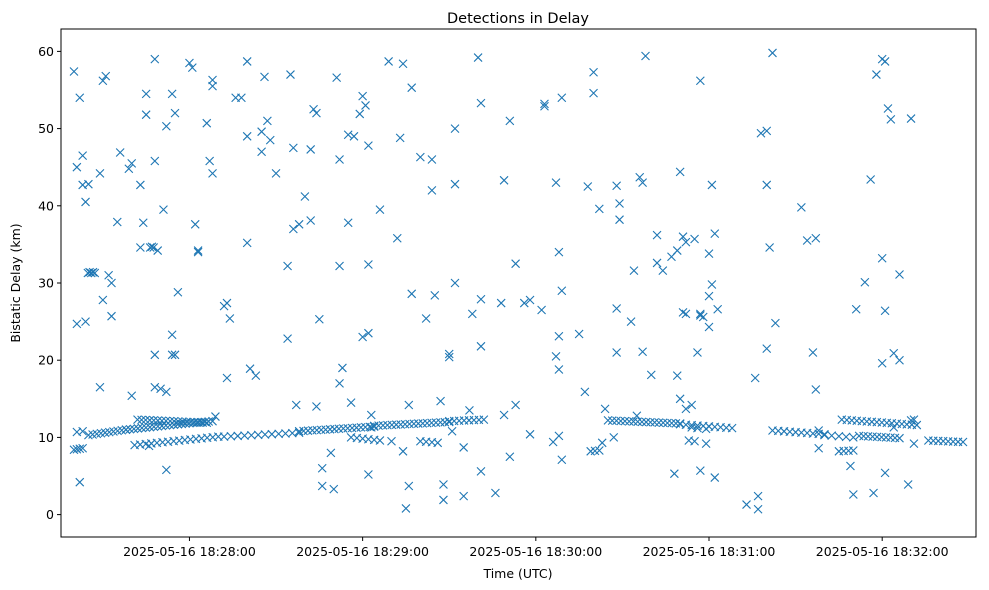 The width and height of the screenshot is (989, 590). I want to click on y-tick-label-5: 50, so click(46, 128).